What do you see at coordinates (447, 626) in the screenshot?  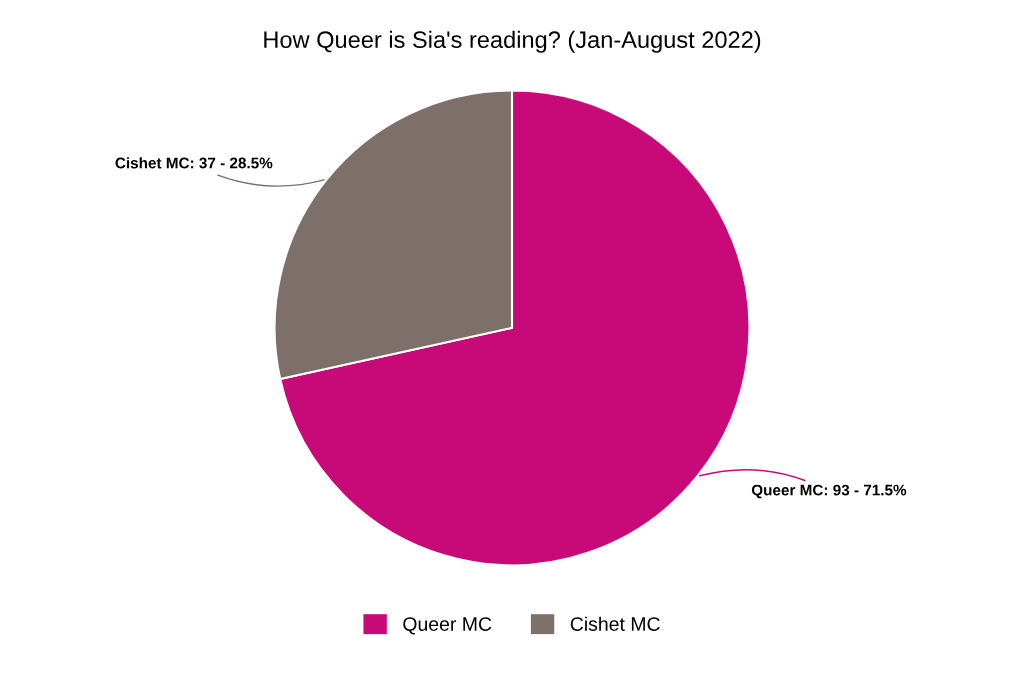 I see `legend-label: Queer MC` at bounding box center [447, 626].